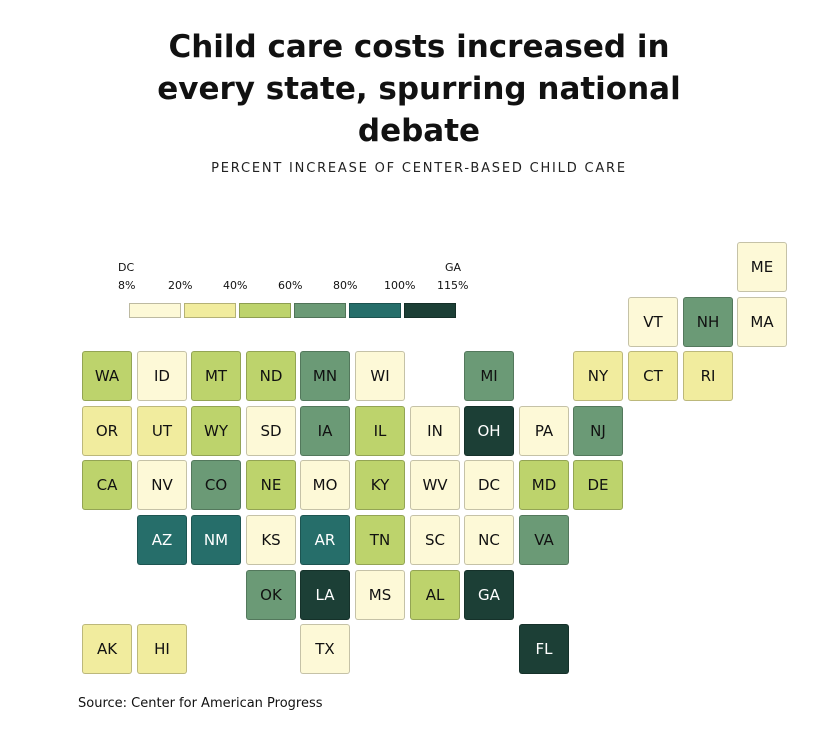 The width and height of the screenshot is (838, 749). Describe the element at coordinates (162, 431) in the screenshot. I see `state-tile-ut: UT` at that location.